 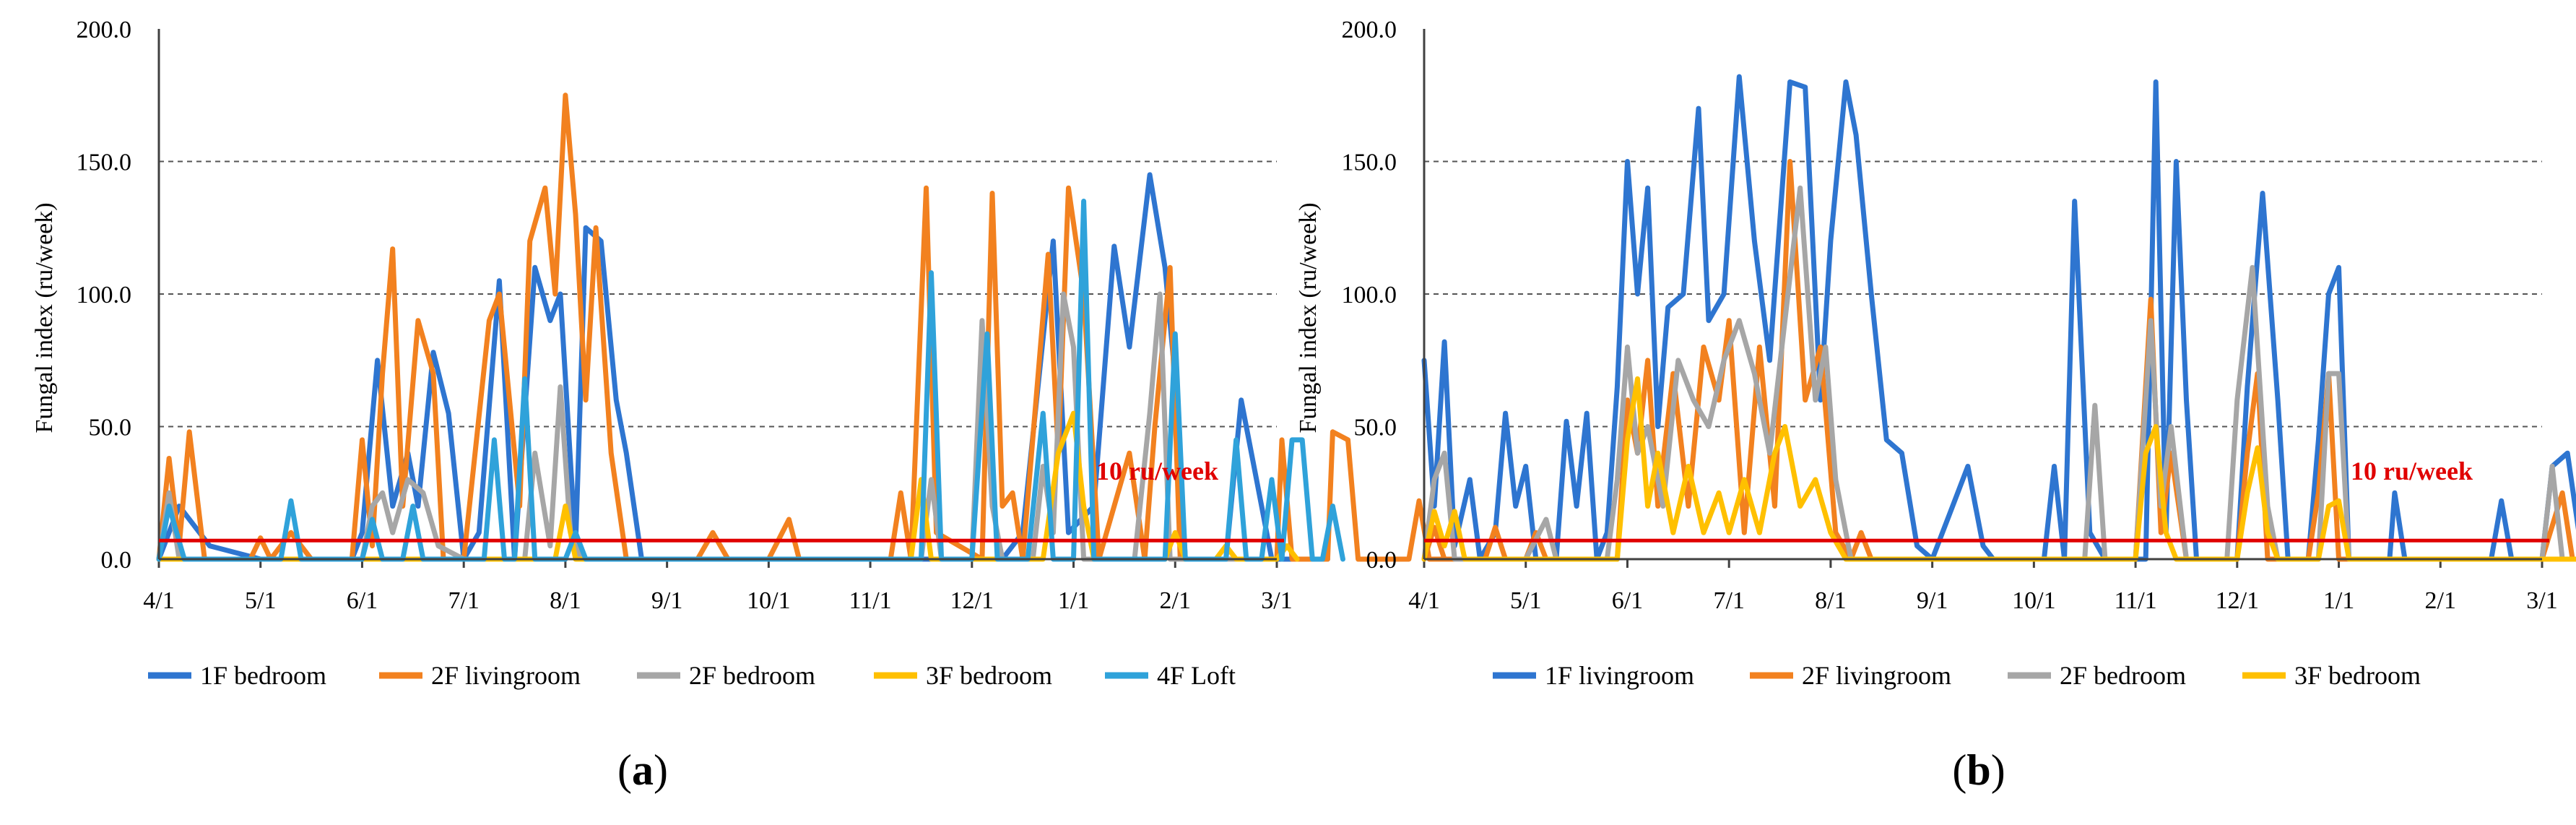 I want to click on legend-label: 1F livingroom, so click(x=1619, y=676).